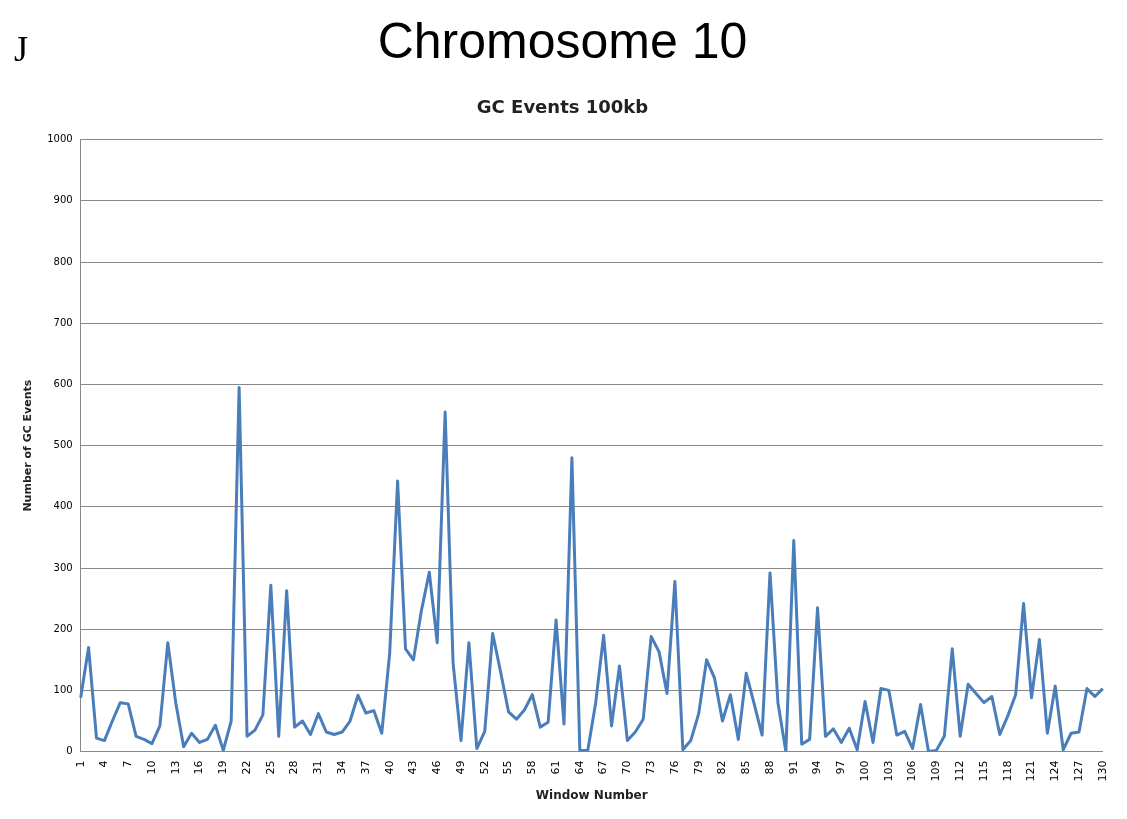 This screenshot has height=819, width=1127. I want to click on x-tick-label: 25, so click(270, 767).